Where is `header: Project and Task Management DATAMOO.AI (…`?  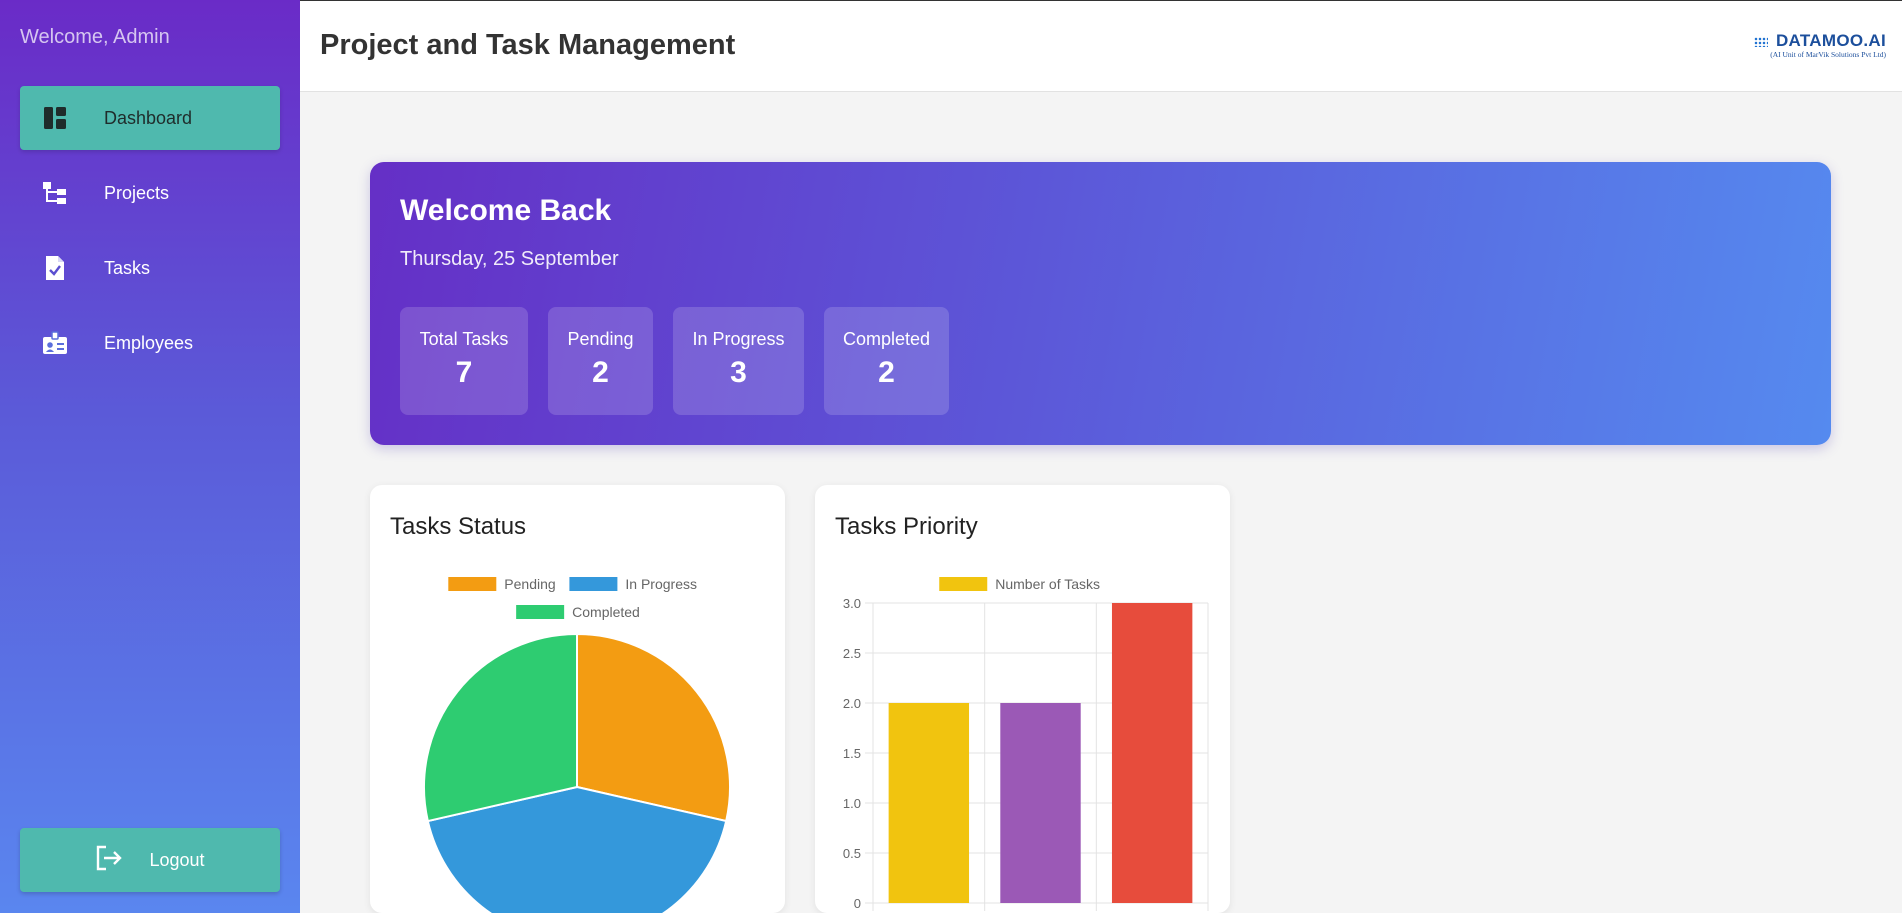
header: Project and Task Management DATAMOO.AI (… is located at coordinates (1101, 46).